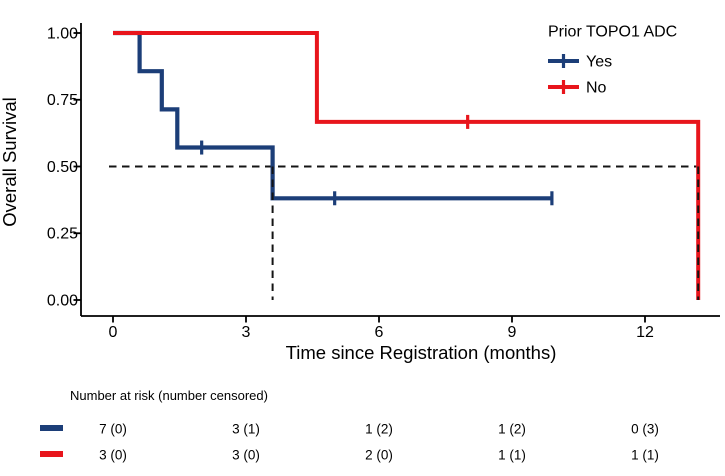  Describe the element at coordinates (400, 328) in the screenshot. I see `x-axis: 0 3 6 9 12` at that location.